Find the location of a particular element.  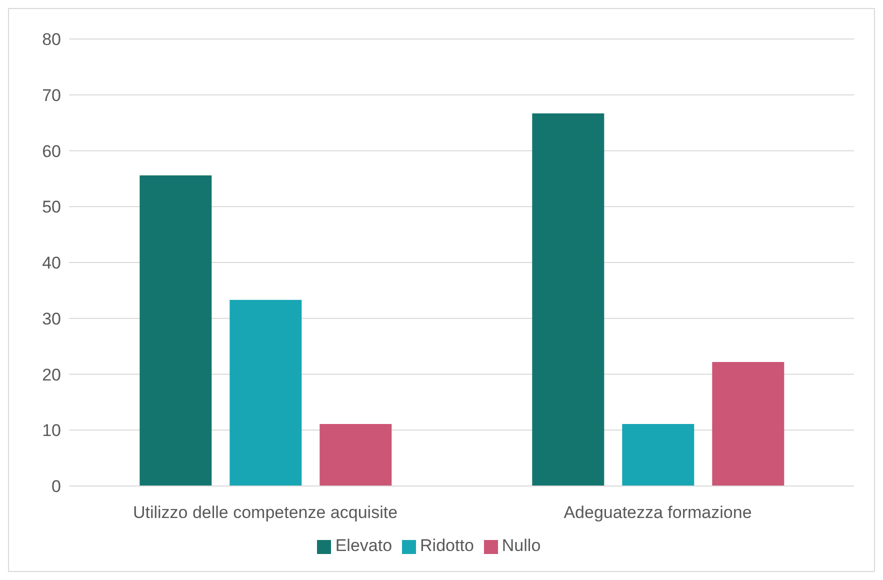

legend-label: Ridotto is located at coordinates (447, 545).